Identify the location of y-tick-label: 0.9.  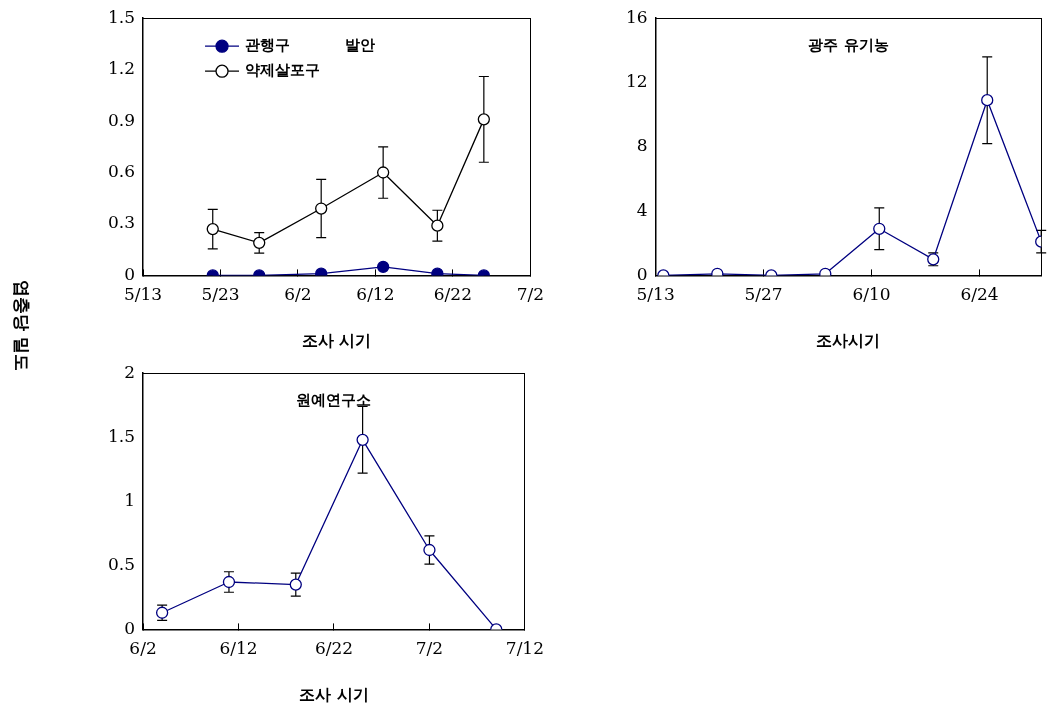
(121, 119).